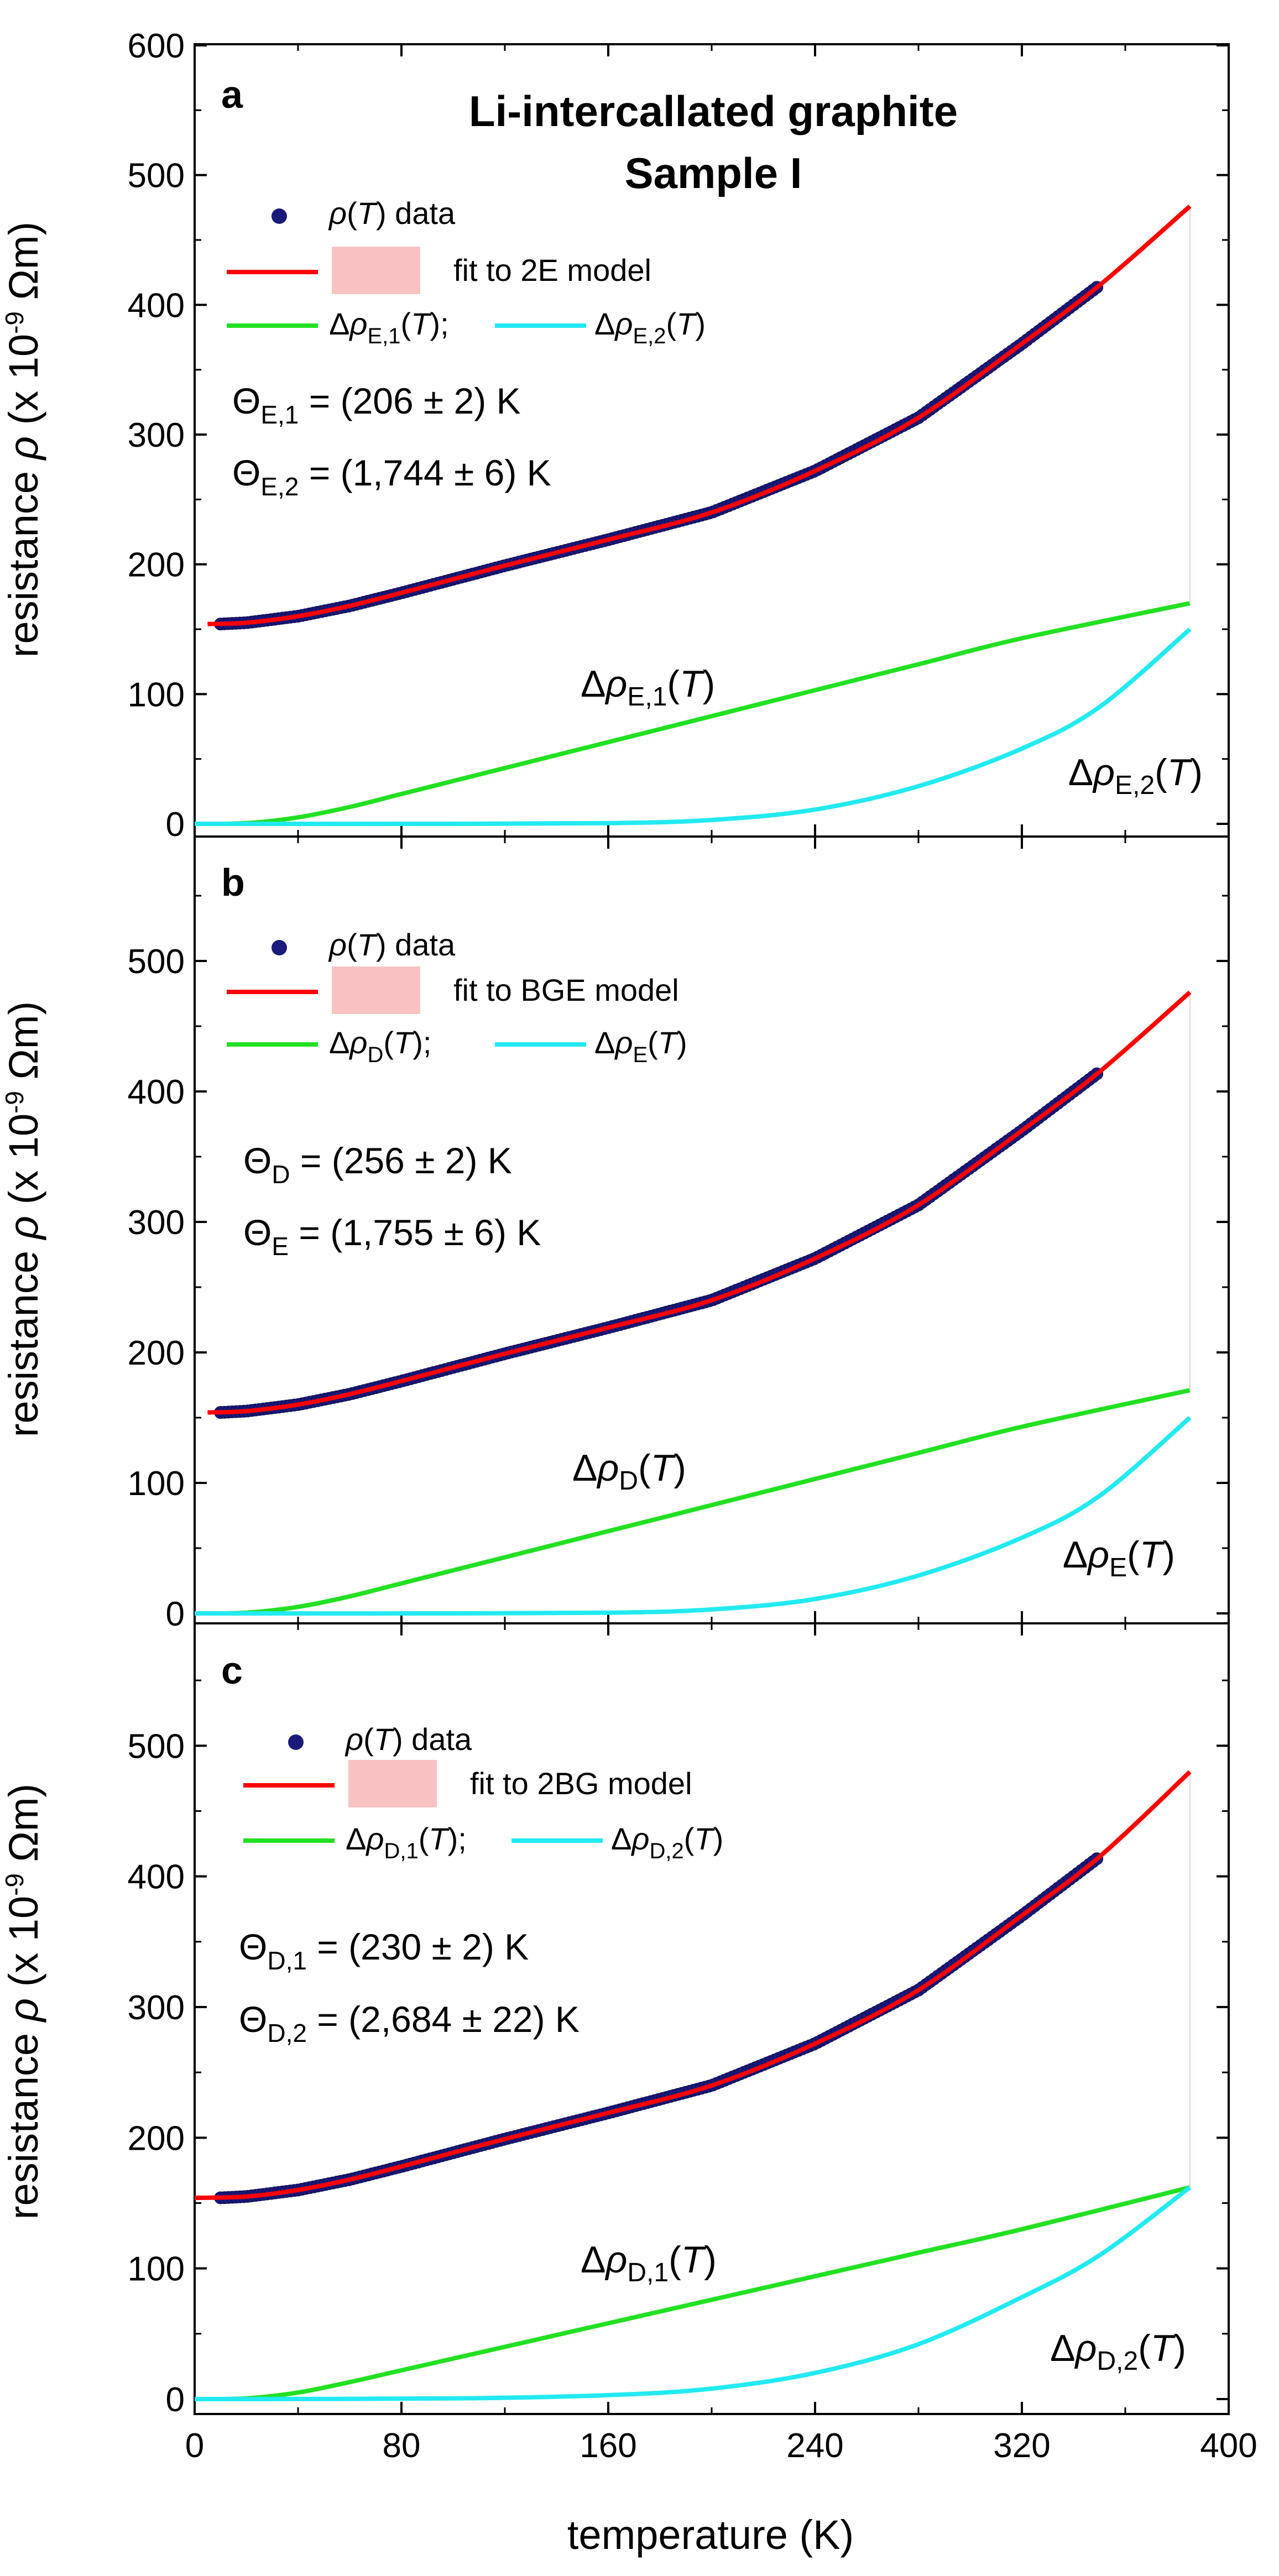 This screenshot has width=1279, height=2576. What do you see at coordinates (710, 2535) in the screenshot?
I see `x-axis-label: temperature (K)` at bounding box center [710, 2535].